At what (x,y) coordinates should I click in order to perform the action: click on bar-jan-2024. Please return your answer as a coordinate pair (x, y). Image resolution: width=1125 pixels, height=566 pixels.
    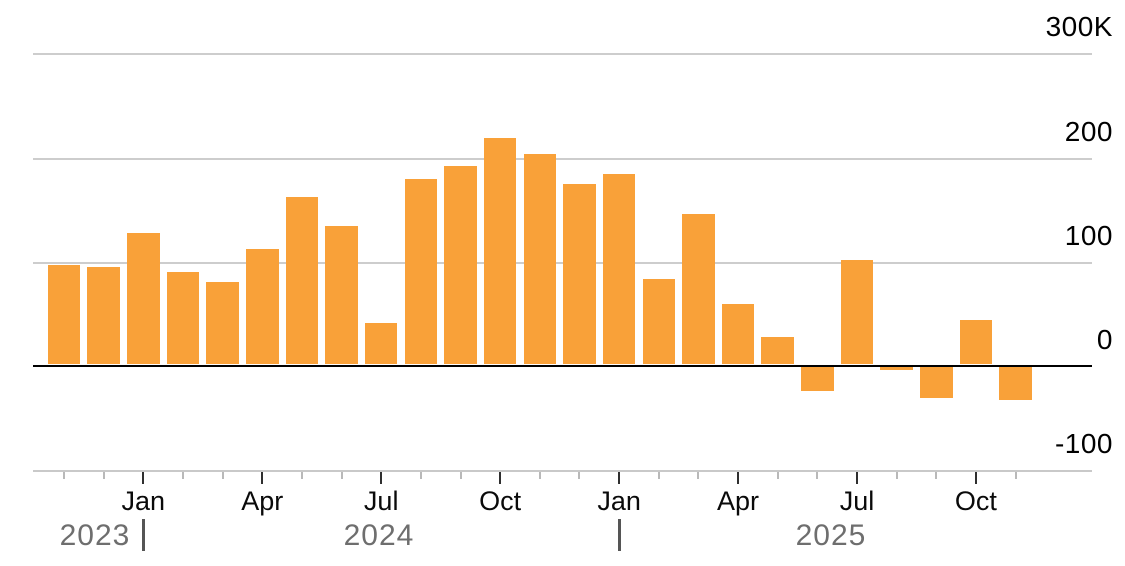
    Looking at the image, I should click on (143, 298).